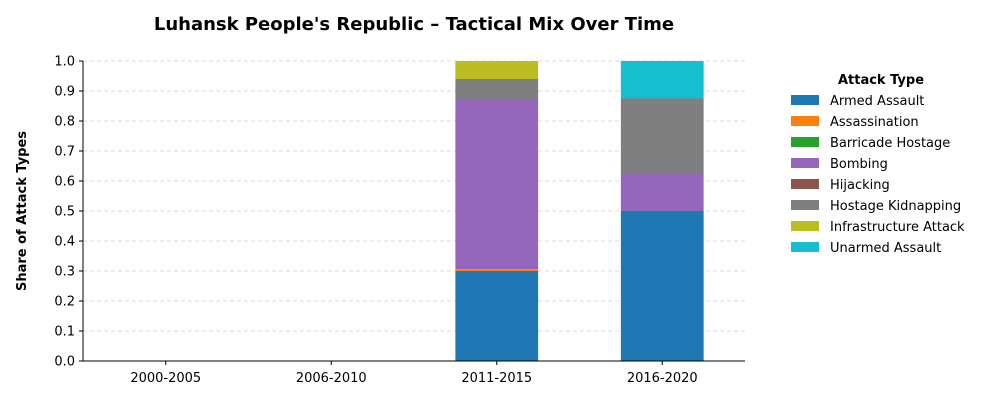 This screenshot has width=1000, height=400. I want to click on y-axis-label: Share of Attack Types, so click(22, 211).